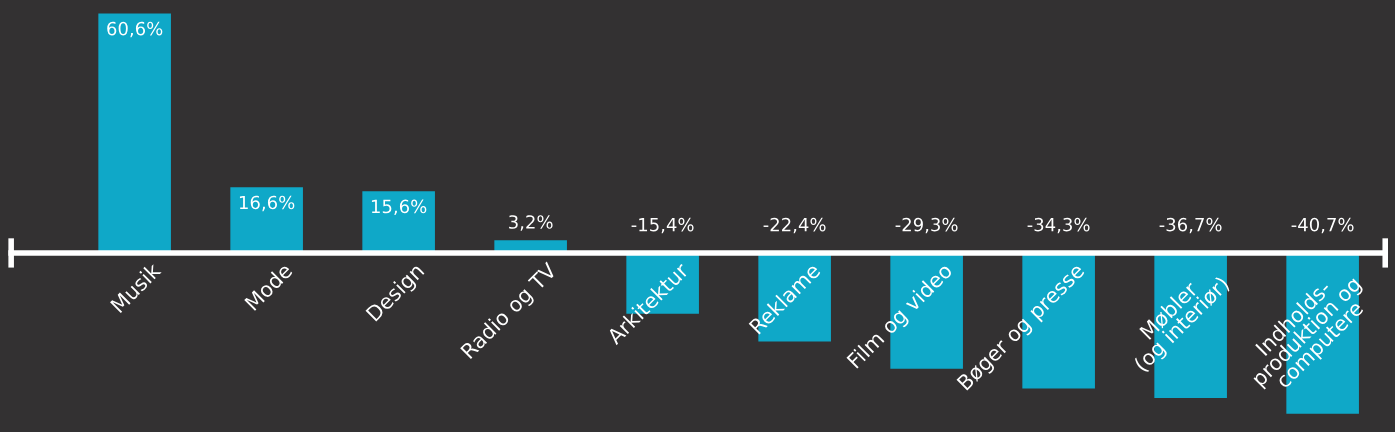  Describe the element at coordinates (399, 207) in the screenshot. I see `data-label: 15,6%` at that location.